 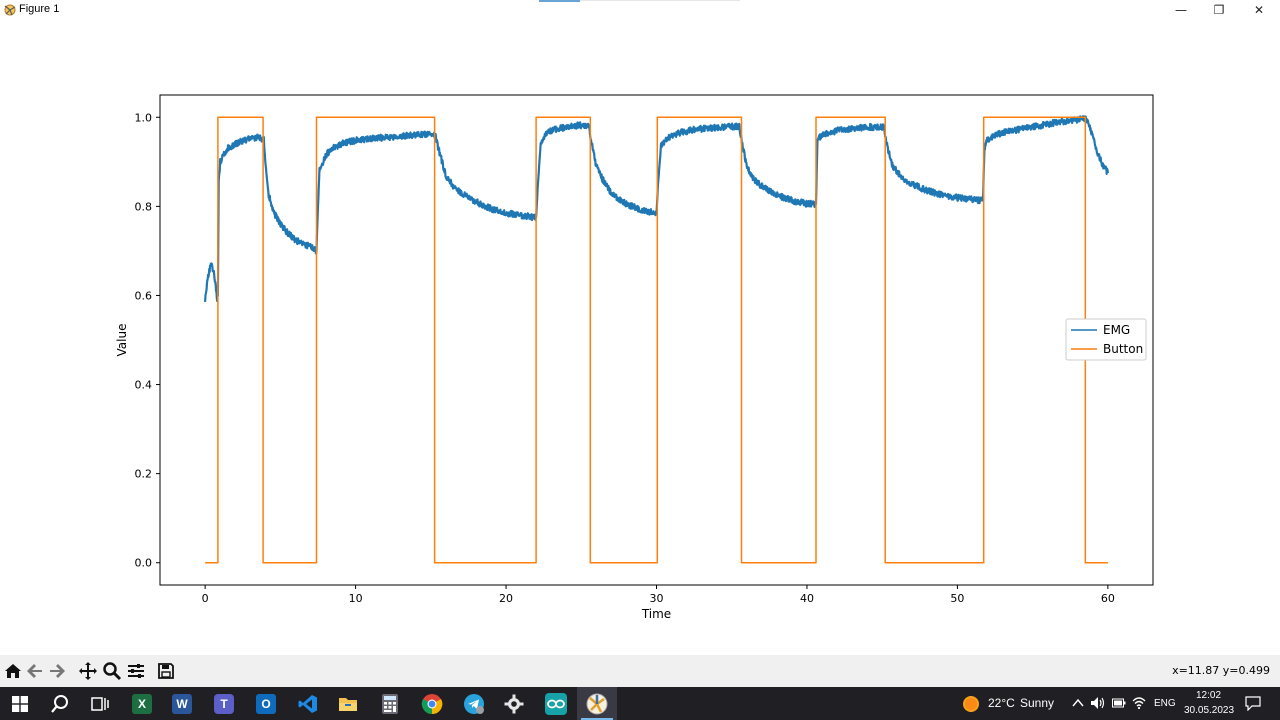 I want to click on back-arrow-icon, so click(x=35, y=671).